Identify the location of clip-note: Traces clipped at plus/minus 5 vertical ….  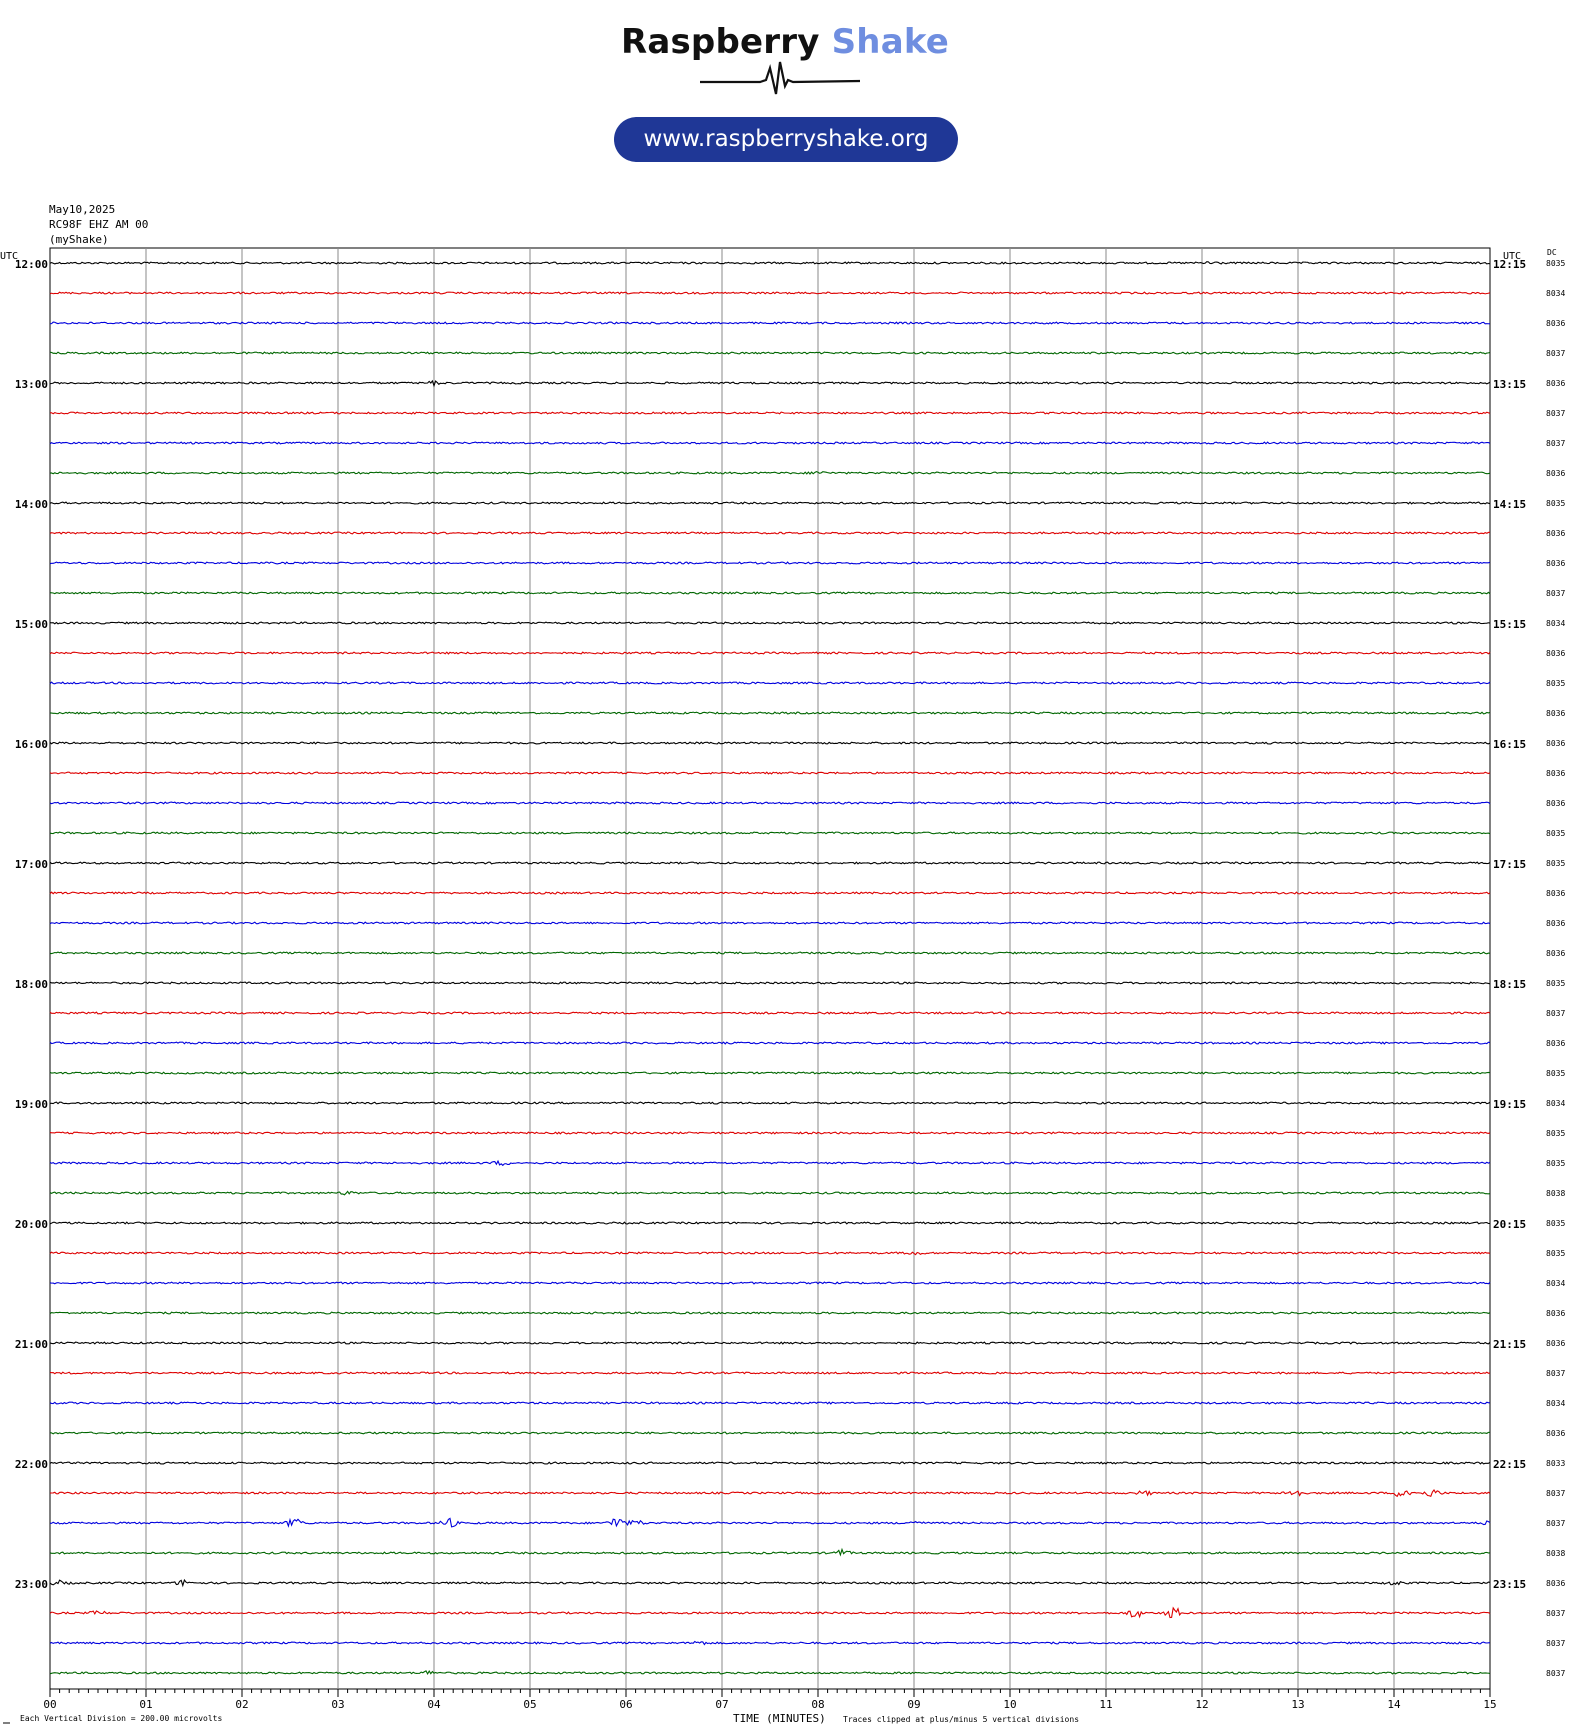
(961, 1719).